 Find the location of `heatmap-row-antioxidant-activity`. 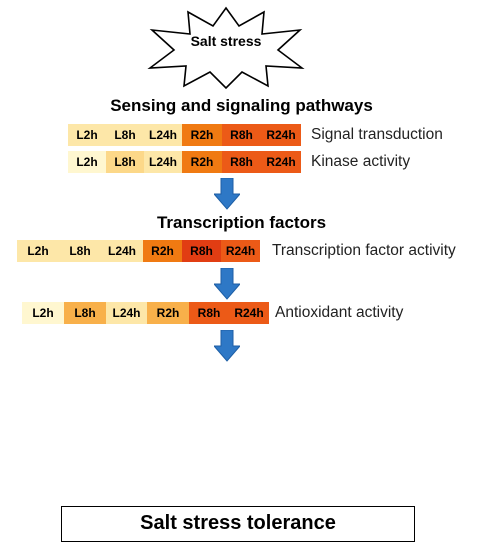

heatmap-row-antioxidant-activity is located at coordinates (136, 402).